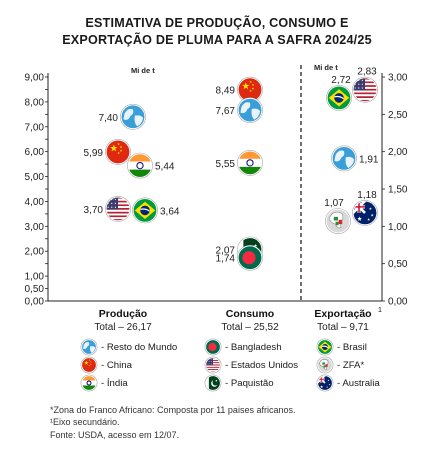  I want to click on chart-title-line1: ESTIMATIVA DE PRODUÇÃO, CONSUMO E, so click(217, 23).